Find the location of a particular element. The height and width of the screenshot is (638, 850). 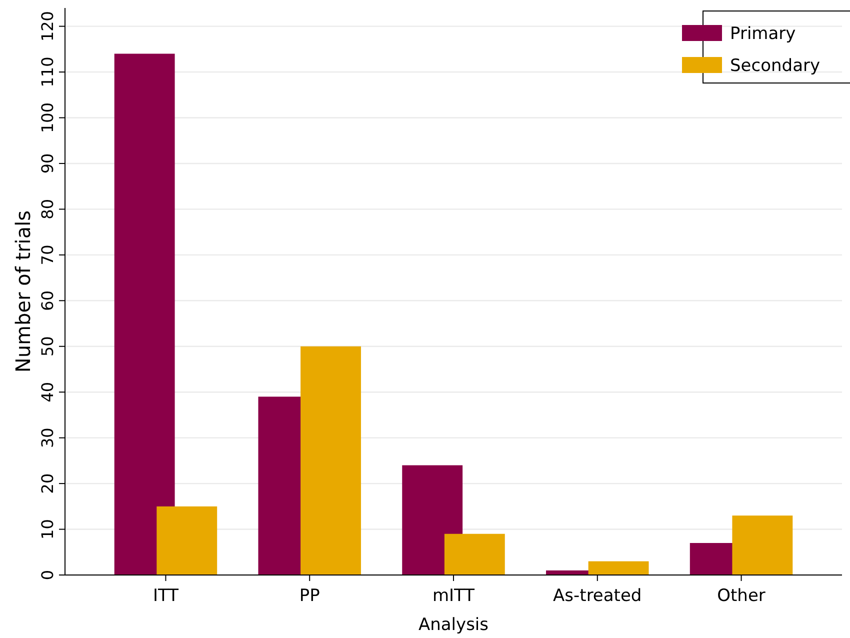

y-tick-label: 30 is located at coordinates (47, 438).